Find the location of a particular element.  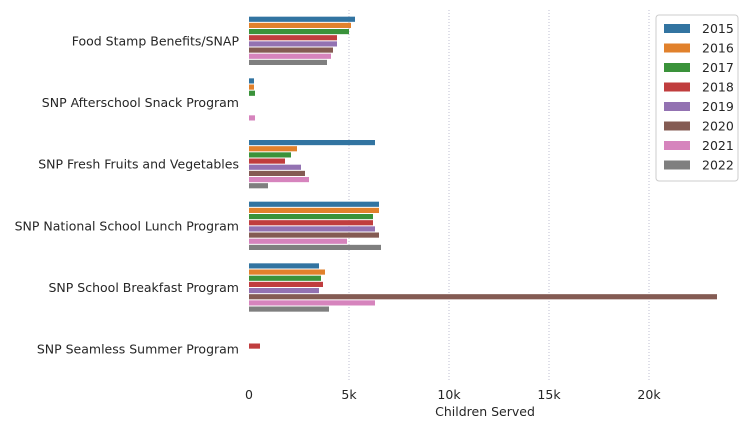

category-label: SNP Seamless Summer Program is located at coordinates (138, 349).